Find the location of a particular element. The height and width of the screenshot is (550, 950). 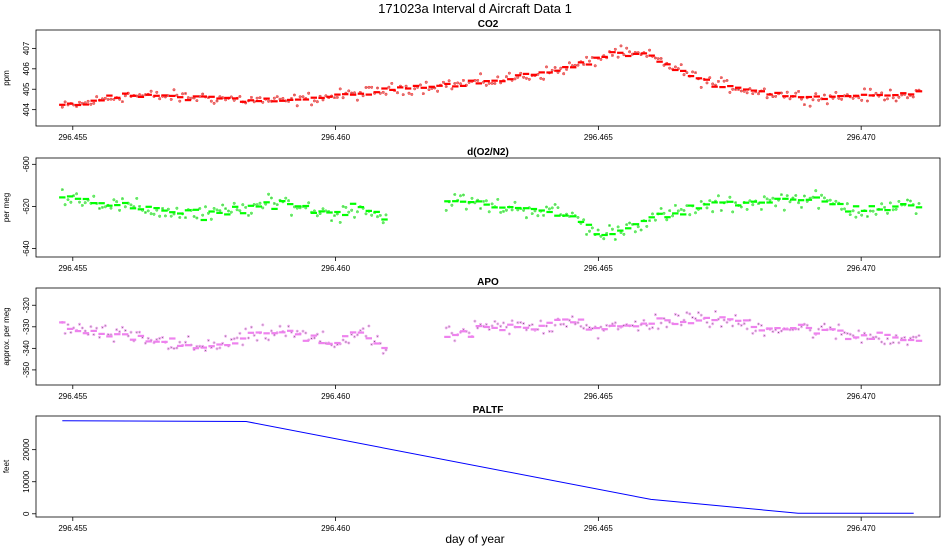

figure-title: 171023a Interval d Aircraft Data 1 is located at coordinates (475, 8).